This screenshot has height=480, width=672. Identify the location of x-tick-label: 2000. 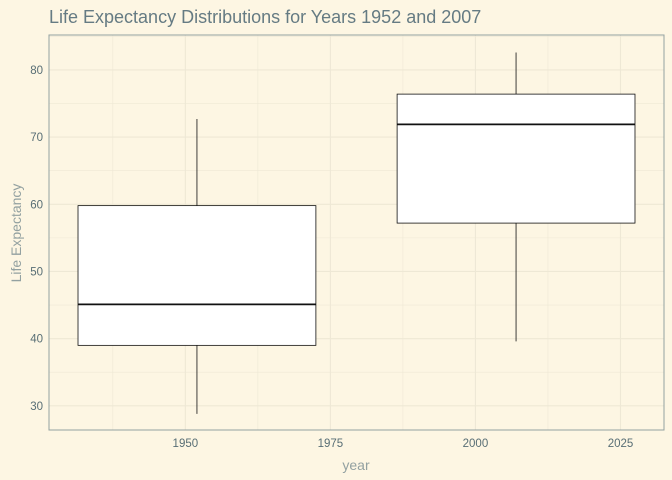
(476, 444).